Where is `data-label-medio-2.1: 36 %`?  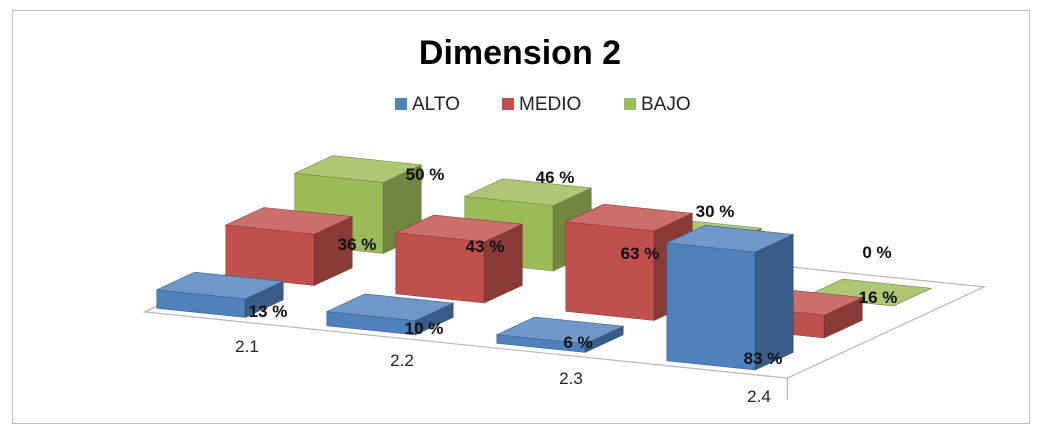
data-label-medio-2.1: 36 % is located at coordinates (357, 244).